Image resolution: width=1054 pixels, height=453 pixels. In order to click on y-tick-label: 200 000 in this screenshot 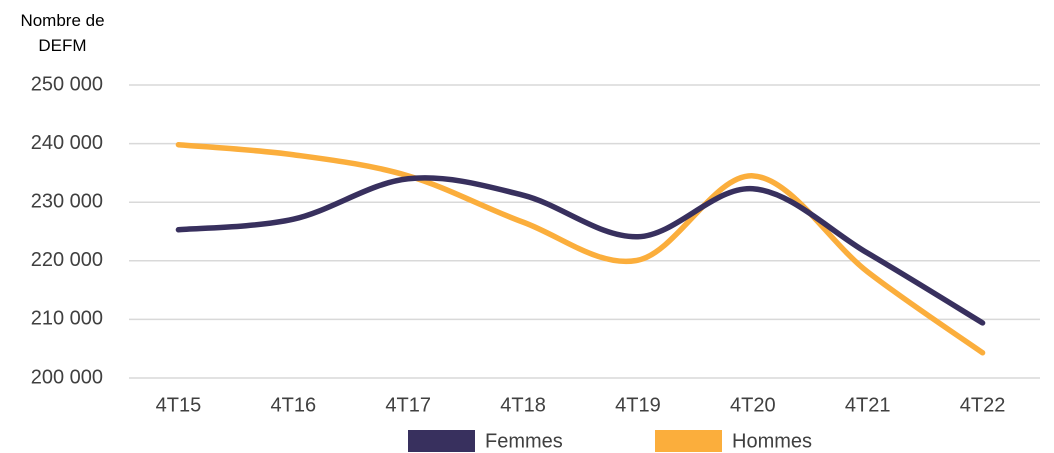, I will do `click(67, 377)`.